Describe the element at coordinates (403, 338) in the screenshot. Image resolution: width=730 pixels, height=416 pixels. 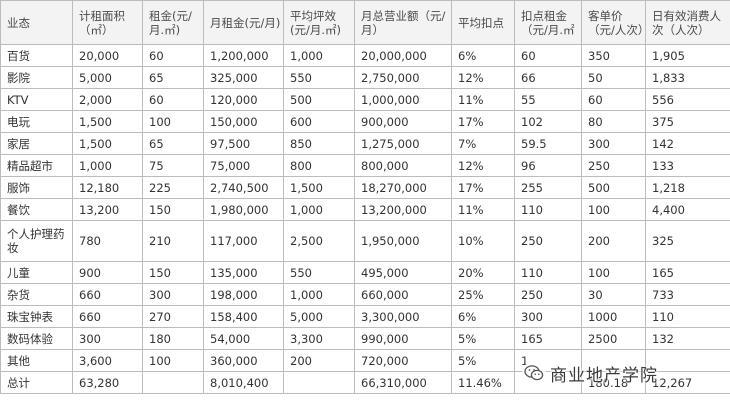
I see `cell-monthly-sales: 990,000` at that location.